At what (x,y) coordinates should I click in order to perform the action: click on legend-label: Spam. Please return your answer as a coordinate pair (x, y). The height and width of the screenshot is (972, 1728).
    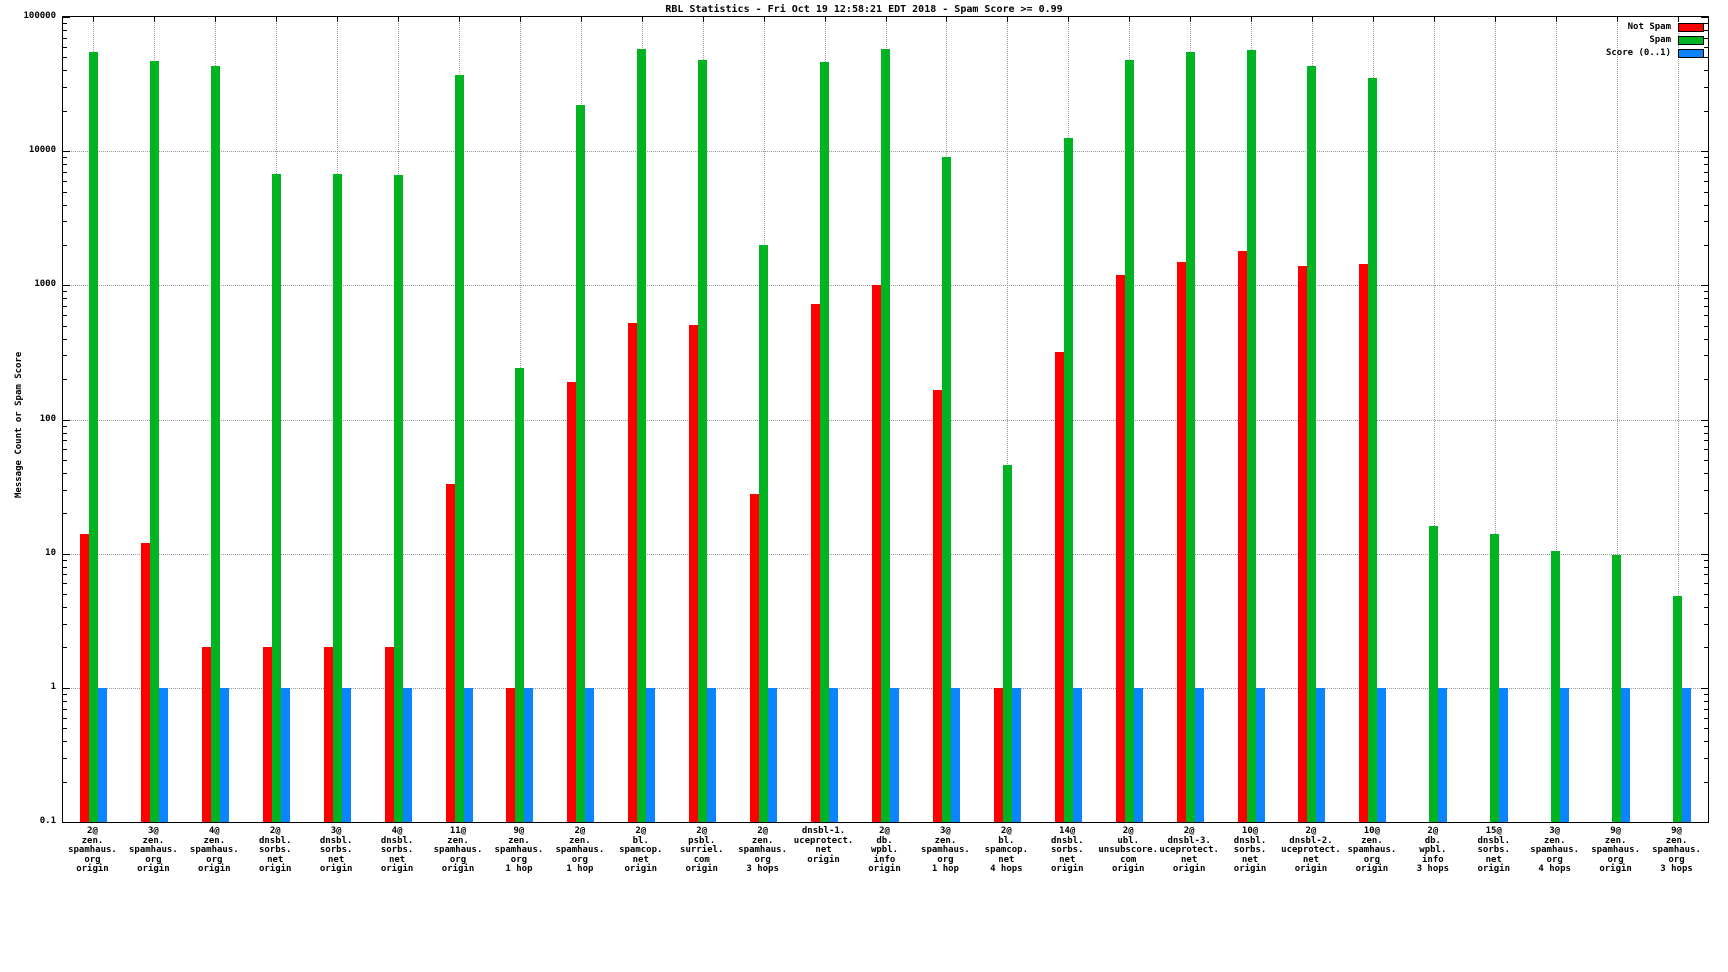
    Looking at the image, I should click on (1660, 40).